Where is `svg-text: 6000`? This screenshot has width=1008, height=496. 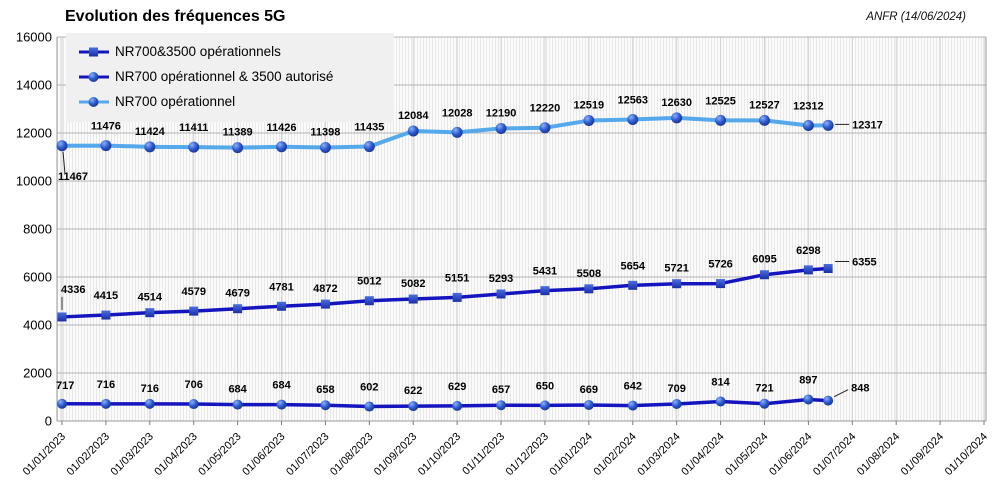
svg-text: 6000 is located at coordinates (37, 277).